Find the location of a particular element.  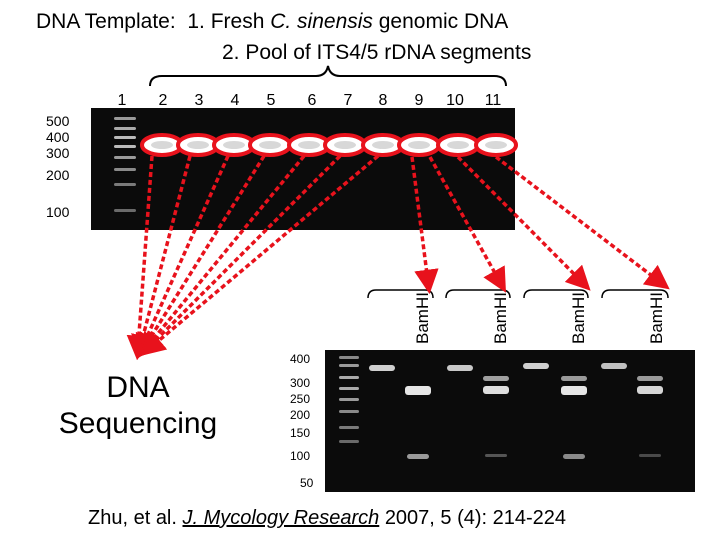

lane-label: 5 is located at coordinates (271, 100).